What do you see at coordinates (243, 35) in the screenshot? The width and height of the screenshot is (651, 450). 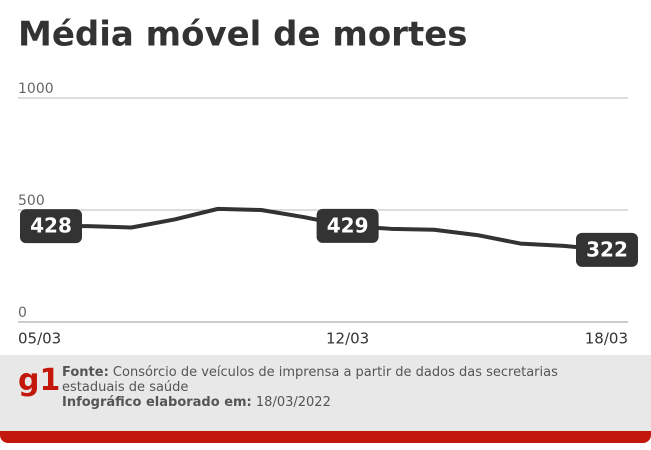 I see `chart-title: Média móvel de mortes` at bounding box center [243, 35].